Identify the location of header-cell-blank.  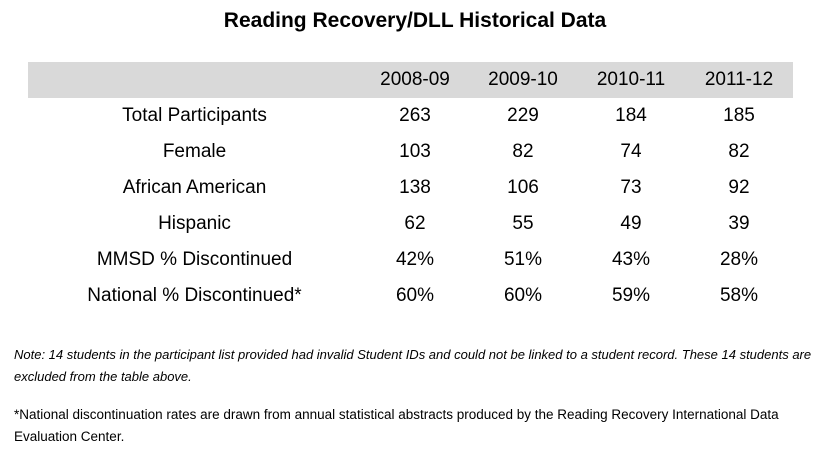
(194, 80).